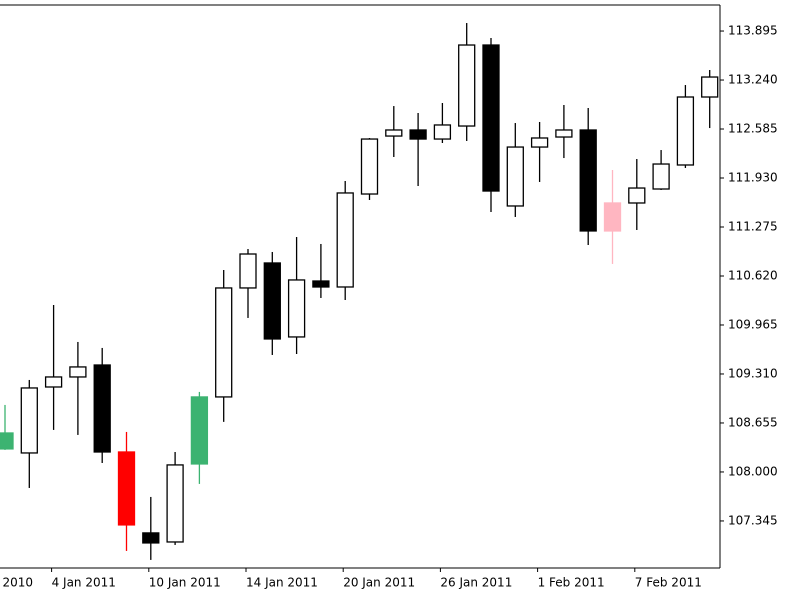 This screenshot has width=800, height=600. I want to click on y-tick-label: 113.895, so click(753, 31).